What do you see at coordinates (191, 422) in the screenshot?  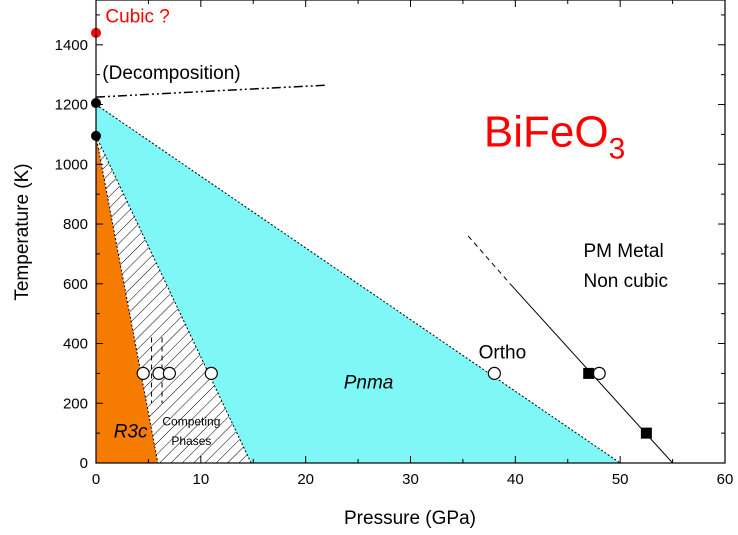 I see `region-label-1: Competing` at bounding box center [191, 422].